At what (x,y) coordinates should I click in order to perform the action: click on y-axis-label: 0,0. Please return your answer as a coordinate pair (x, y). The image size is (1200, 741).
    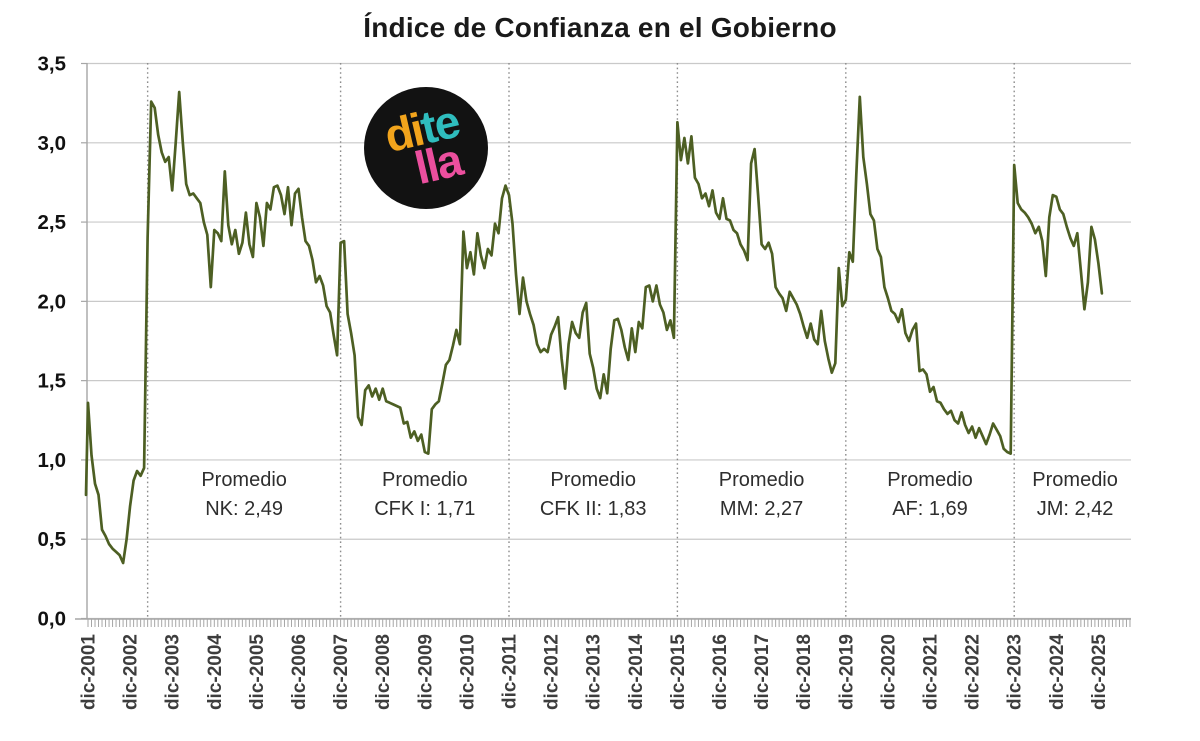
    Looking at the image, I should click on (52, 619).